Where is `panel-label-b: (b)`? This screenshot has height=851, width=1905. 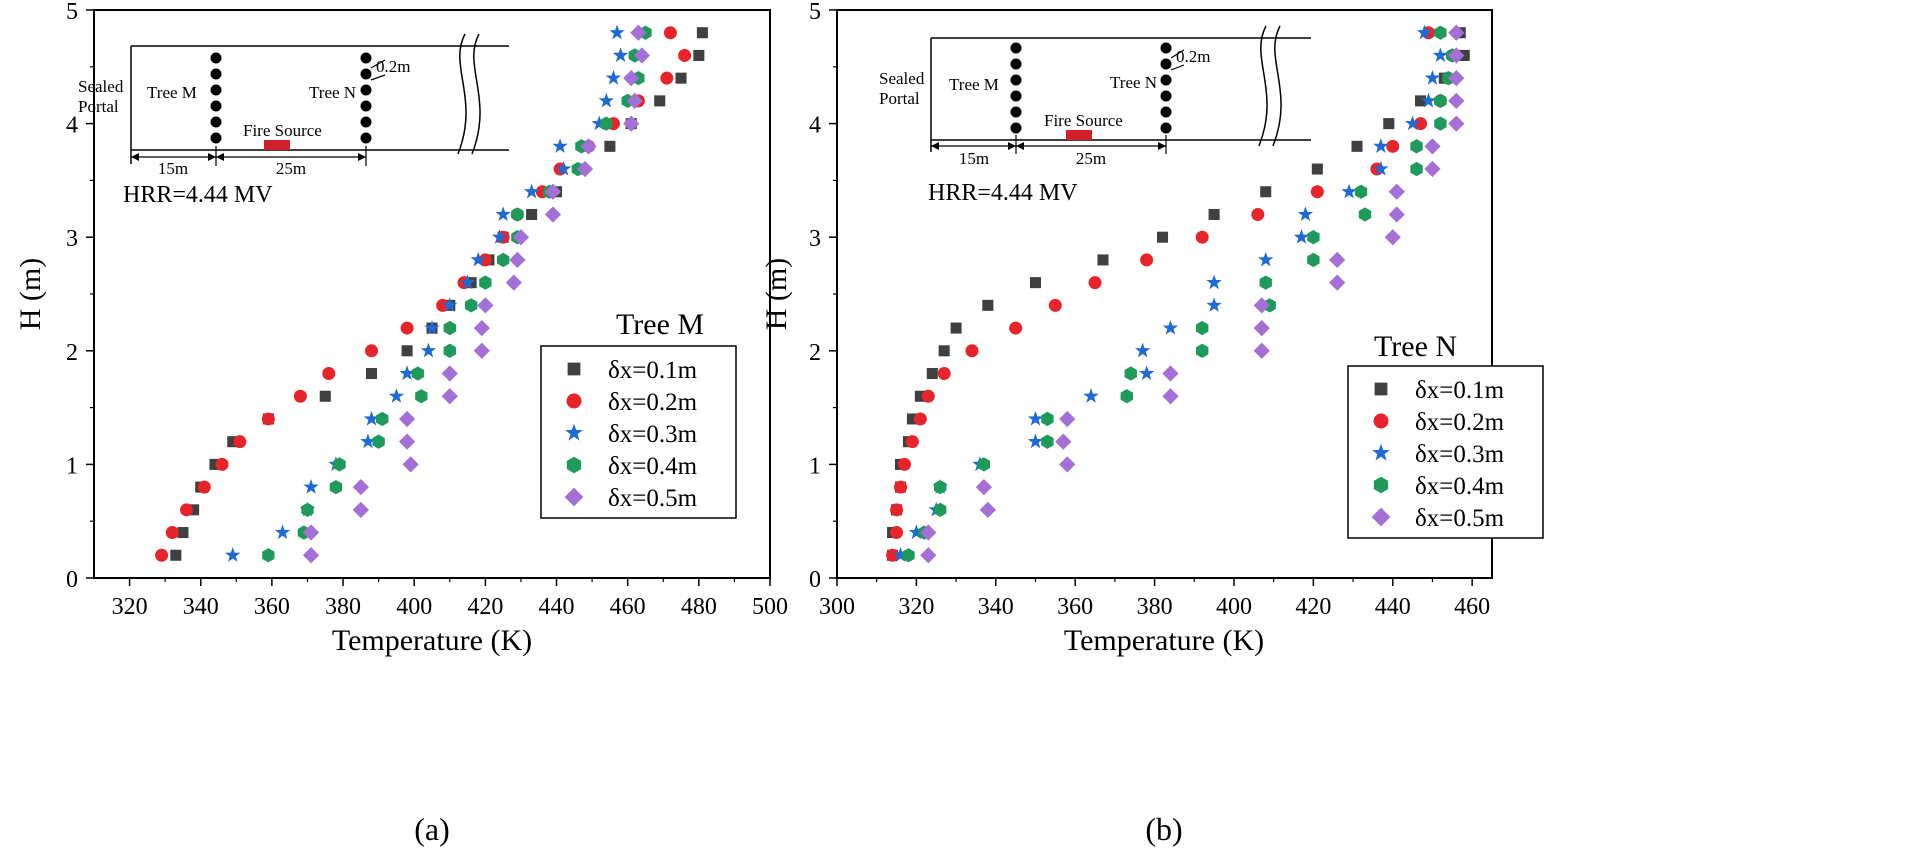 panel-label-b: (b) is located at coordinates (1163, 829).